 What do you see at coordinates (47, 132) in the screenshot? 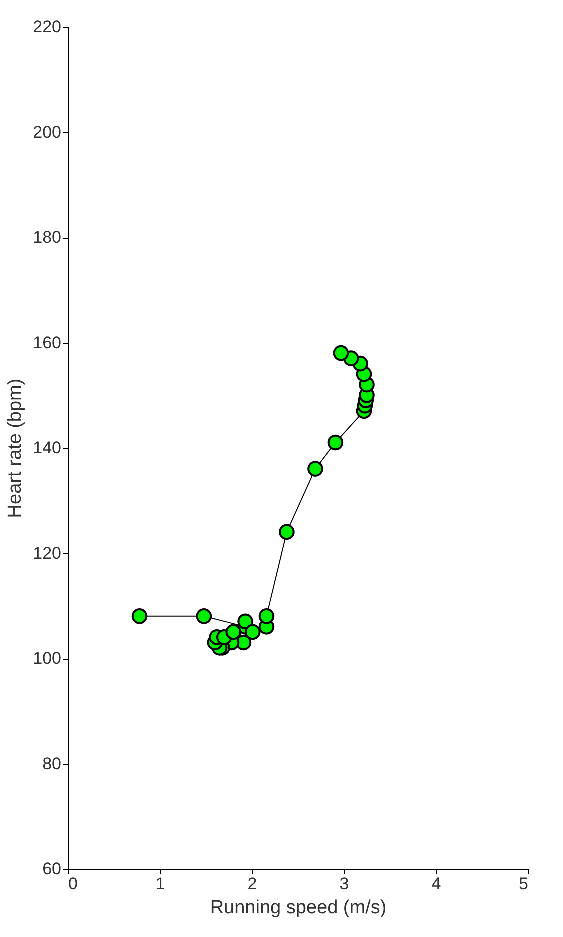
I see `y-tick-label: 200` at bounding box center [47, 132].